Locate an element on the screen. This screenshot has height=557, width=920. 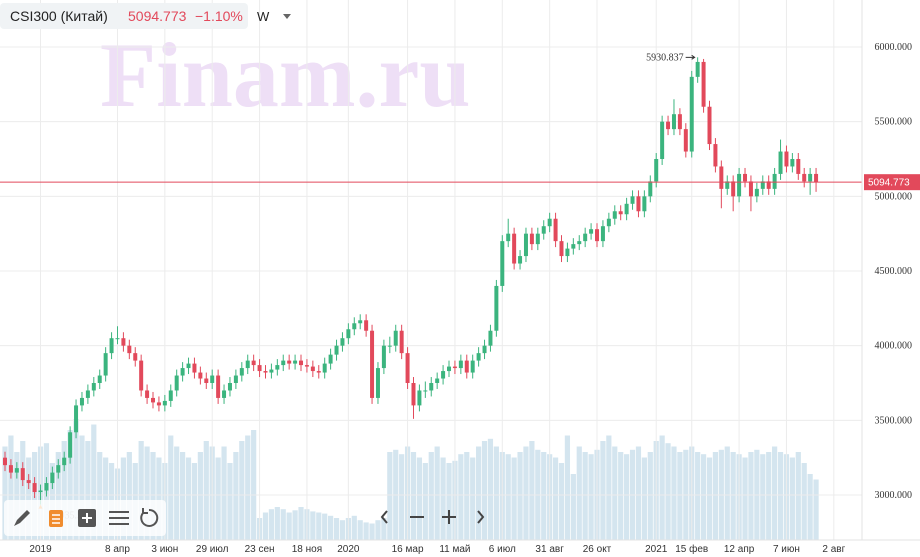
x-tick-label: 18 ноя is located at coordinates (307, 549).